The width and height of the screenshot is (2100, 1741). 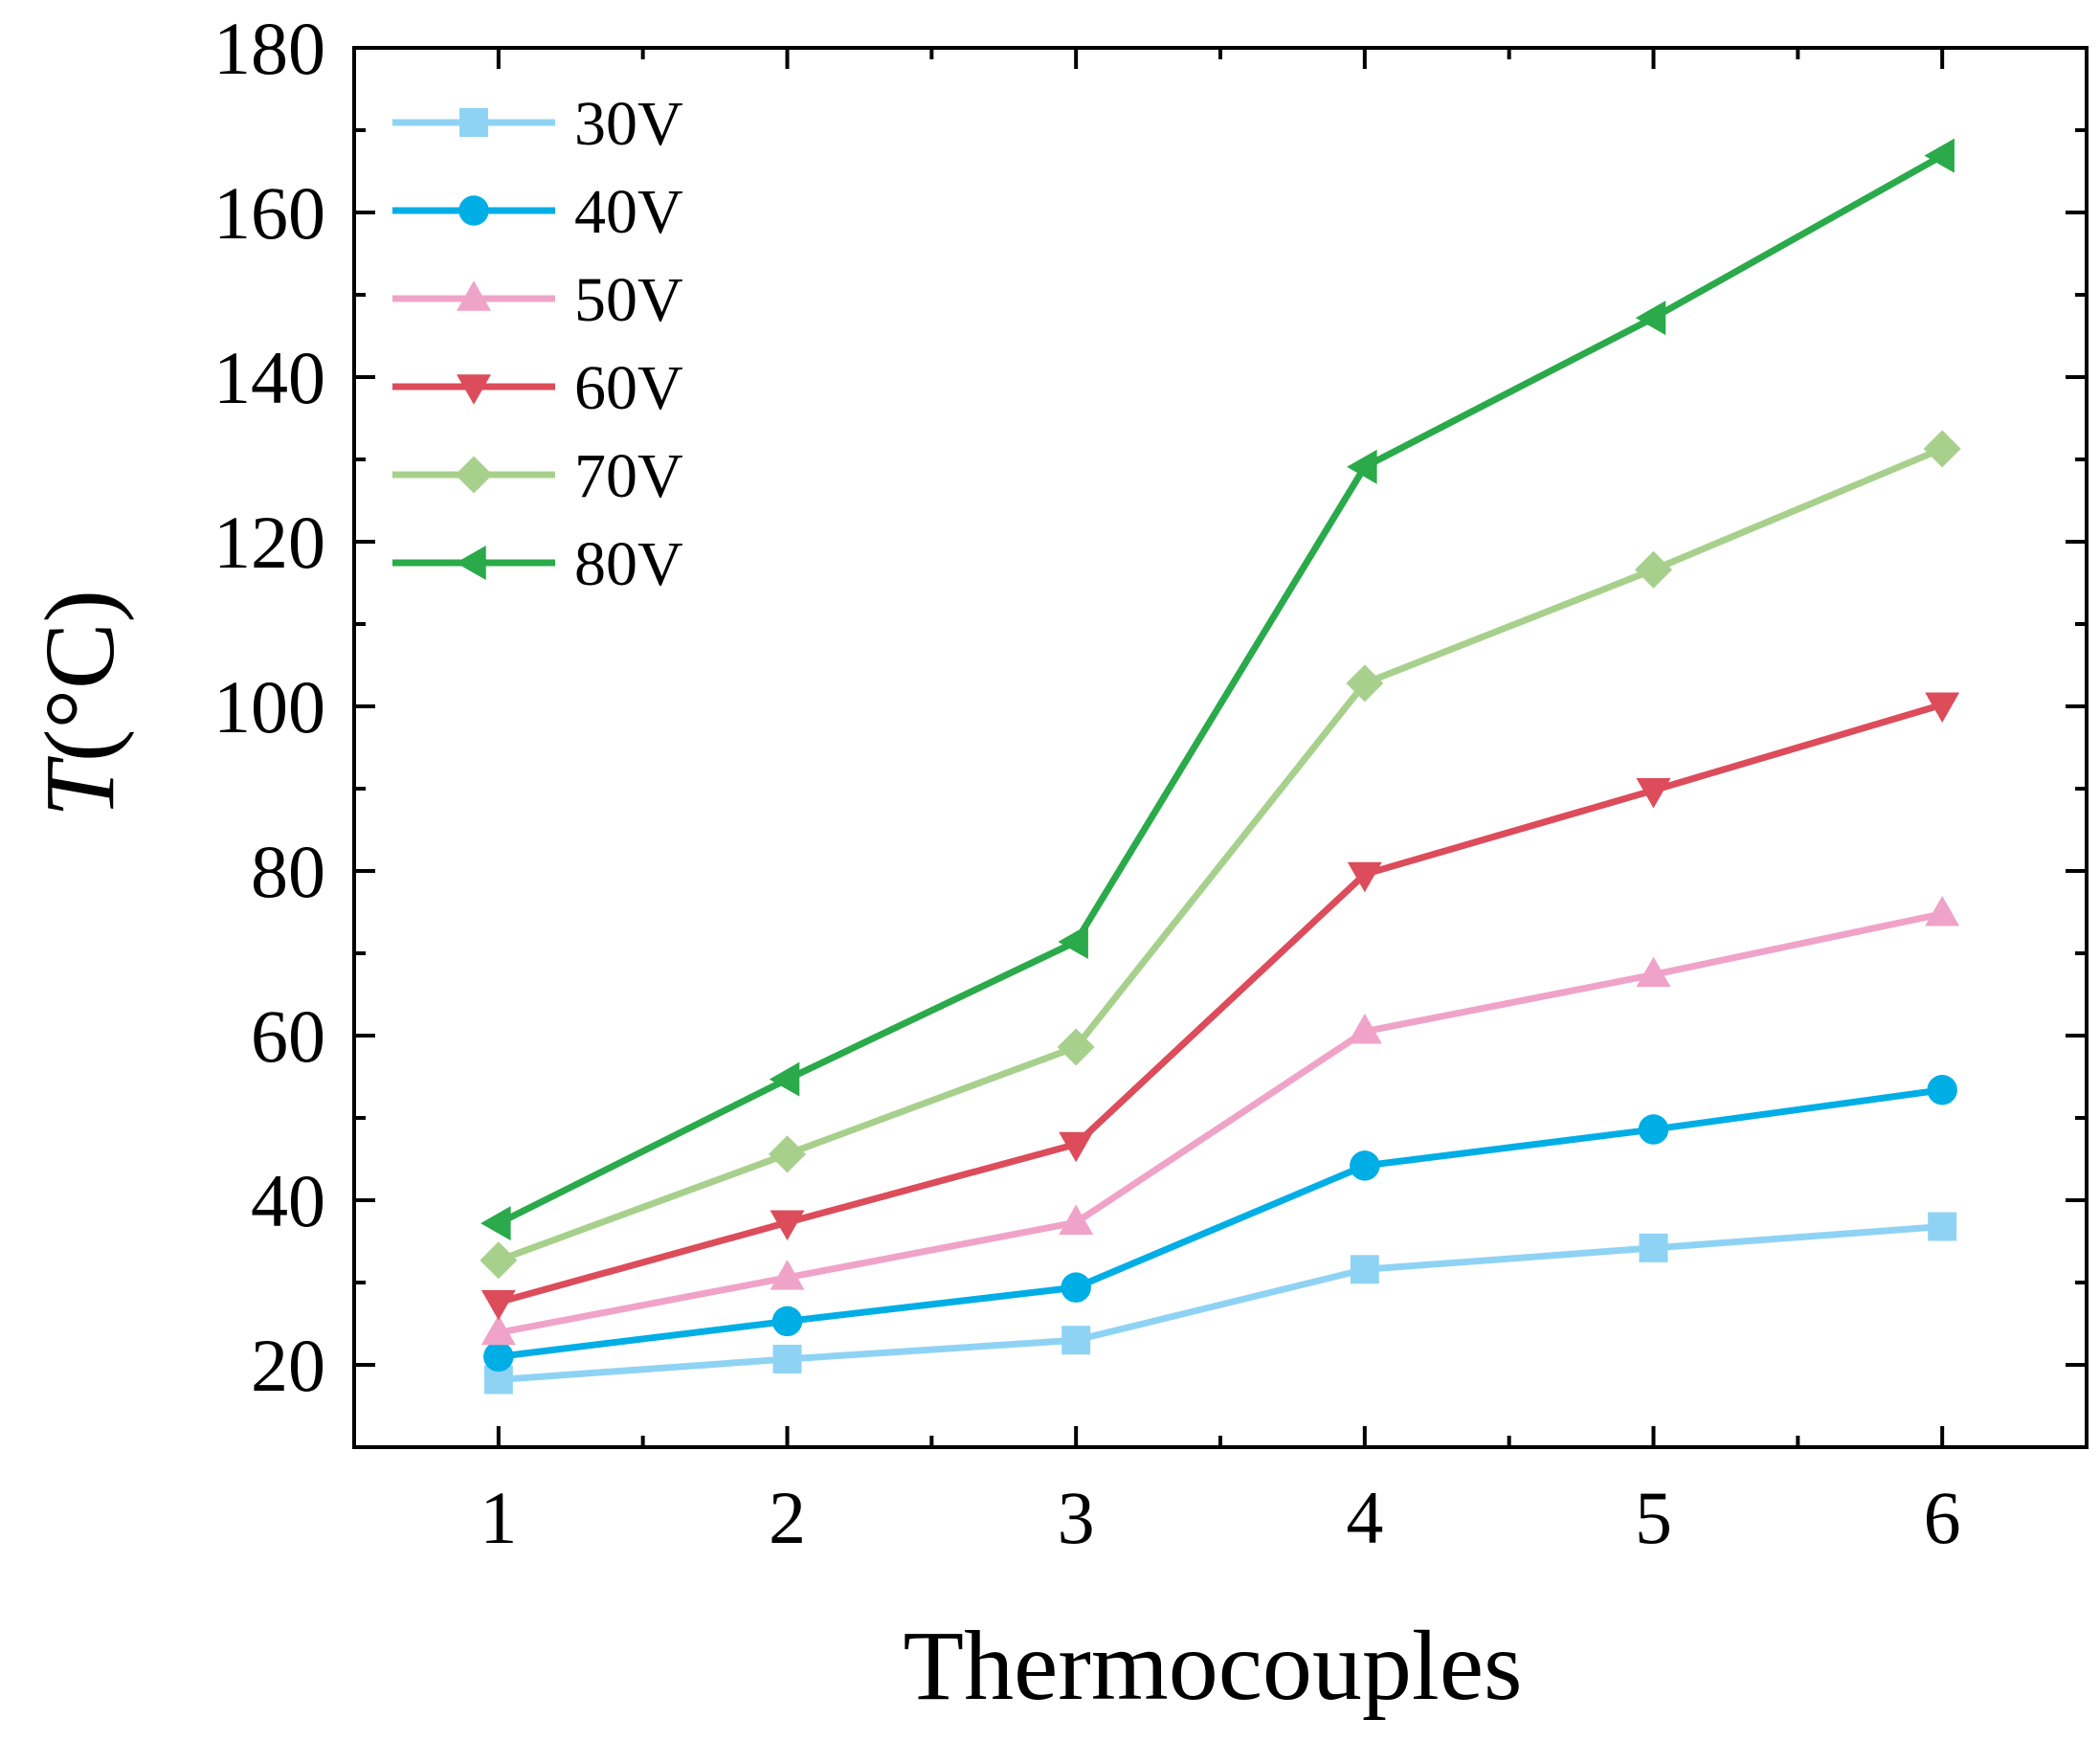 What do you see at coordinates (269, 706) in the screenshot?
I see `y-tick-label: 100` at bounding box center [269, 706].